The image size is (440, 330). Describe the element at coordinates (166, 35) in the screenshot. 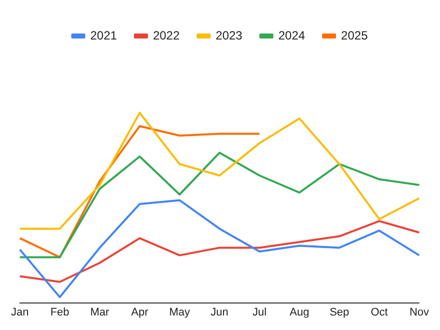

I see `legend-label: 2022` at that location.